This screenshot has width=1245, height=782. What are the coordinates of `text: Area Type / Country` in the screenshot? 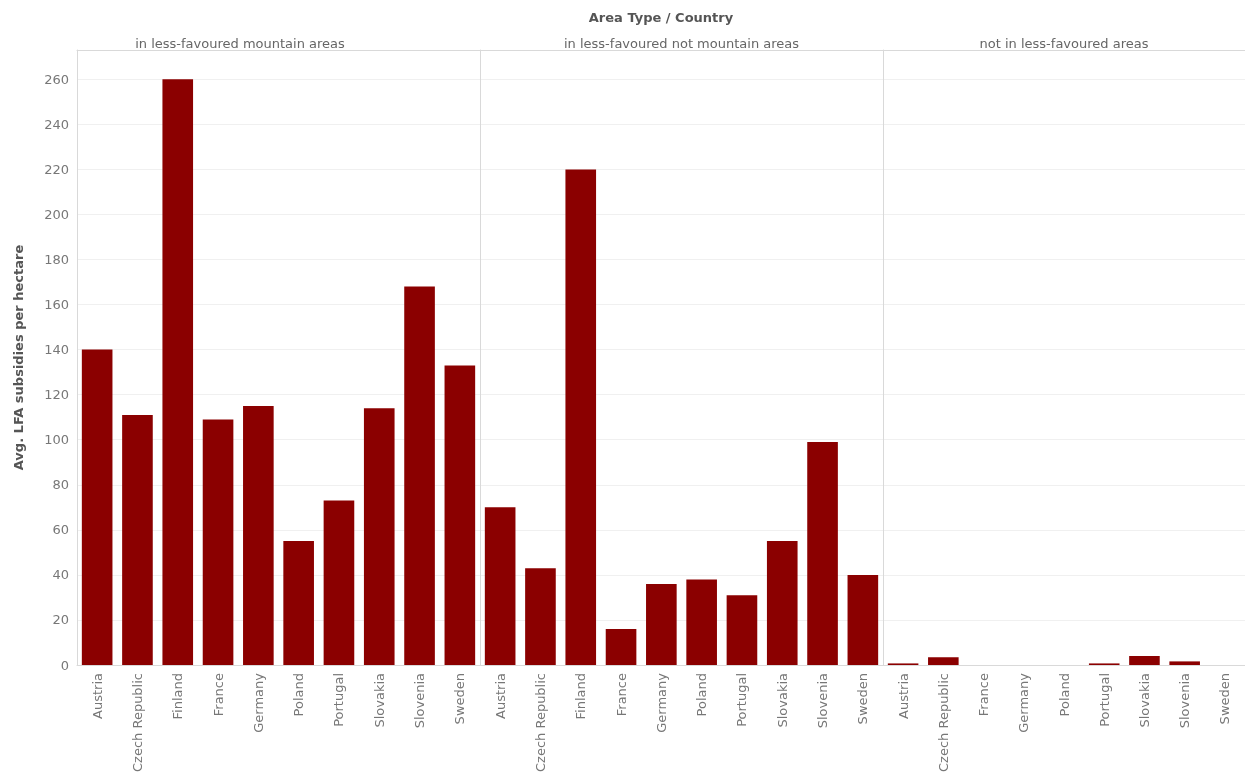 It's located at (661, 17).